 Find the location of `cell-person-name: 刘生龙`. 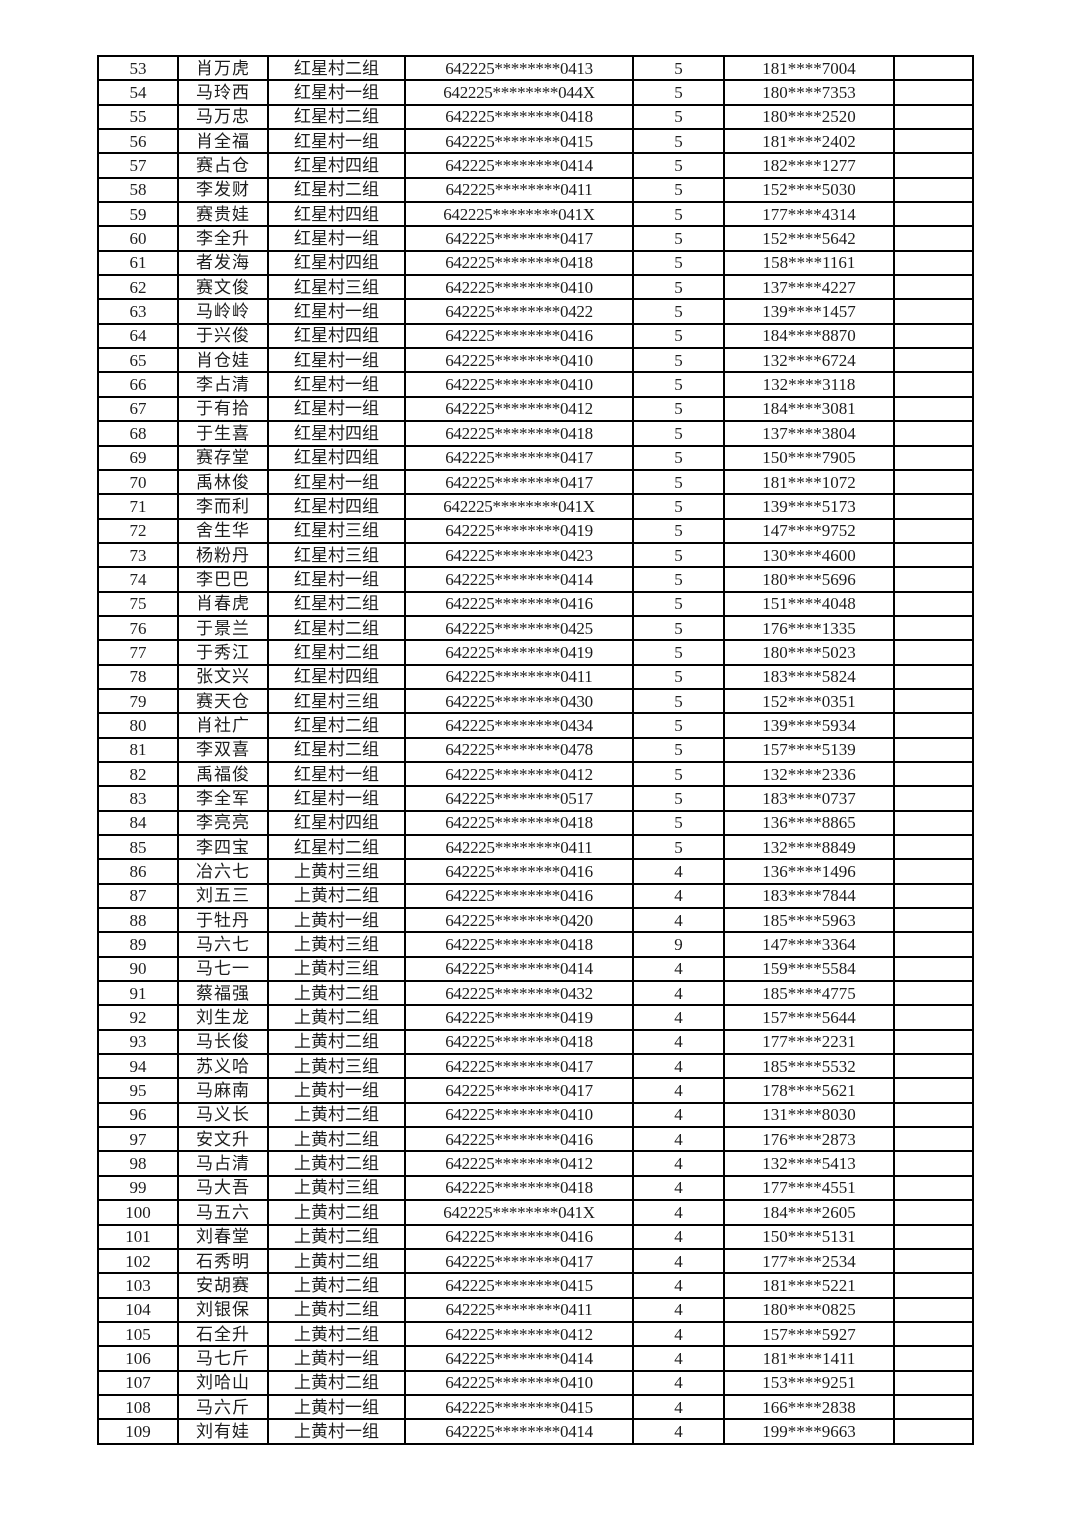

cell-person-name: 刘生龙 is located at coordinates (223, 1017).